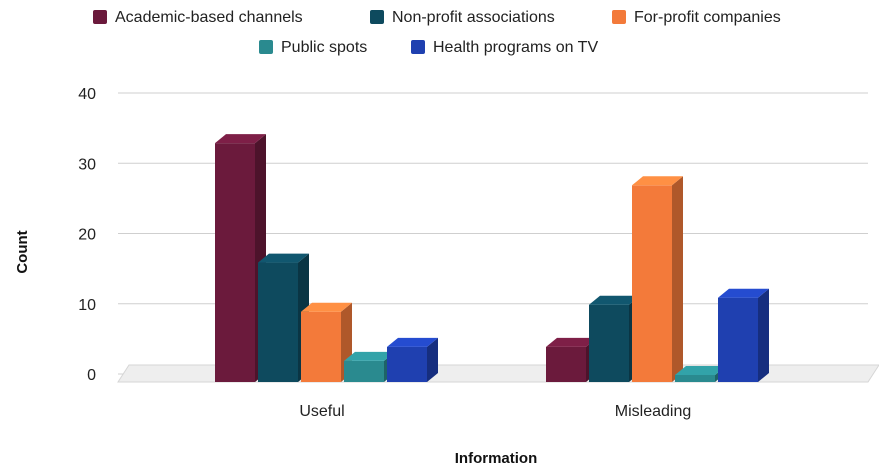 The width and height of the screenshot is (879, 468). What do you see at coordinates (321, 411) in the screenshot?
I see `x-category-label: Useful` at bounding box center [321, 411].